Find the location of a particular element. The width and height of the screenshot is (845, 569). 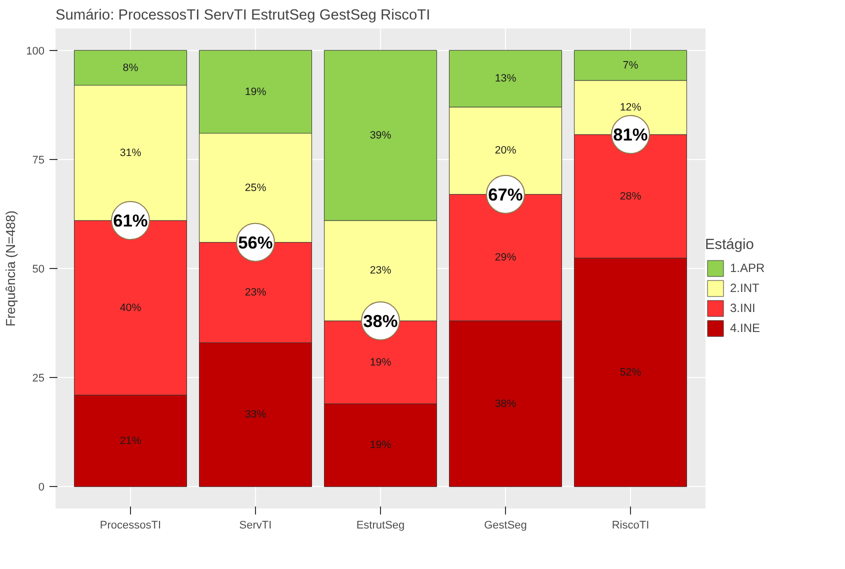

data-label: 38% is located at coordinates (505, 404).